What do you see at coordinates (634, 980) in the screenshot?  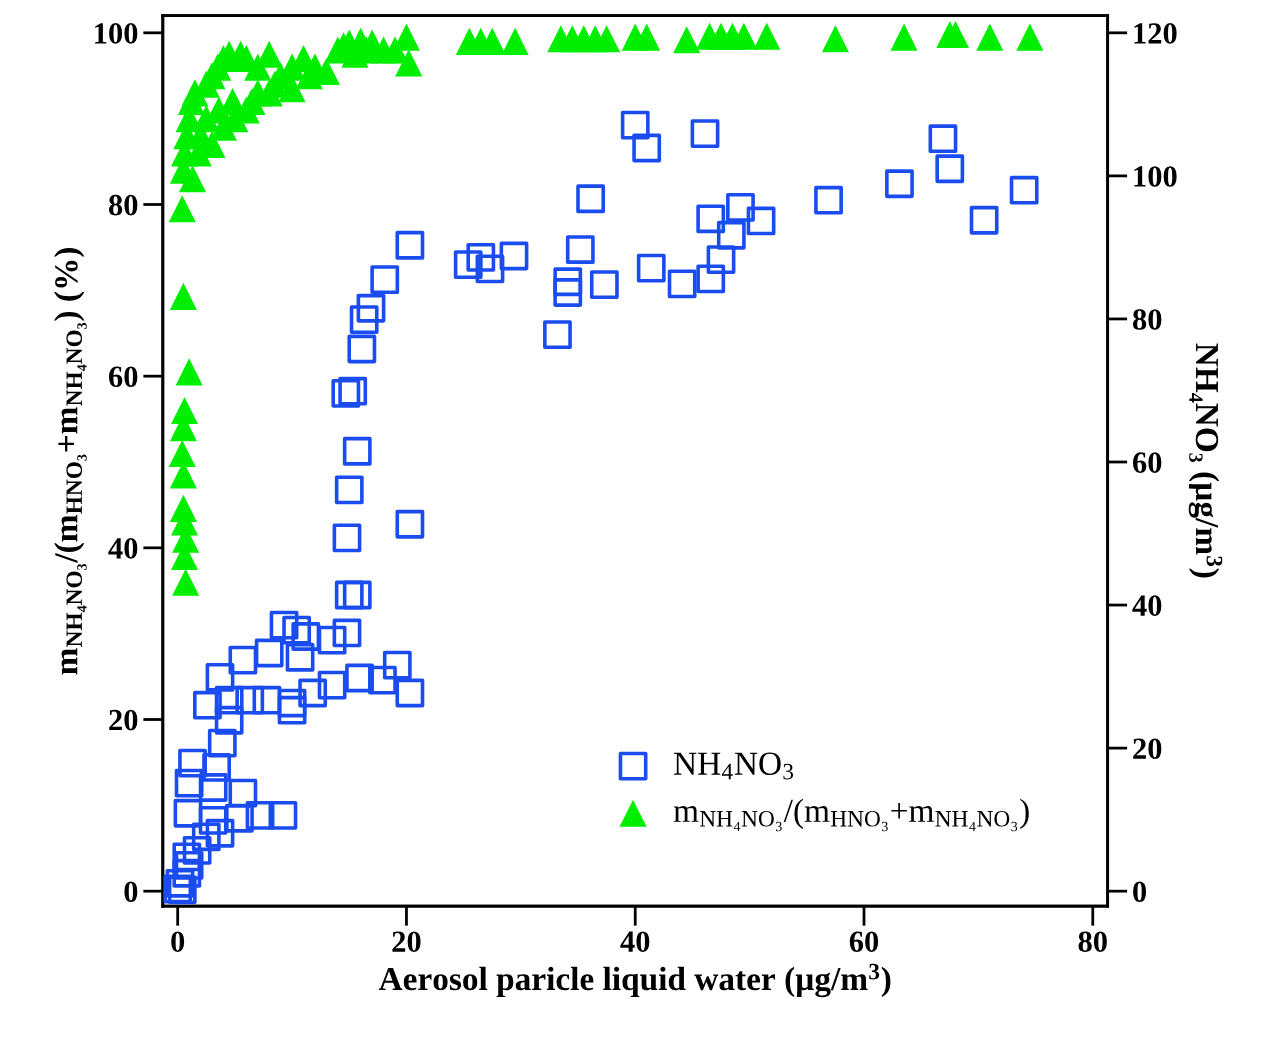 I see `x-axis-title: Aerosol paricle liquid water (µg/m$^{3}$)` at bounding box center [634, 980].